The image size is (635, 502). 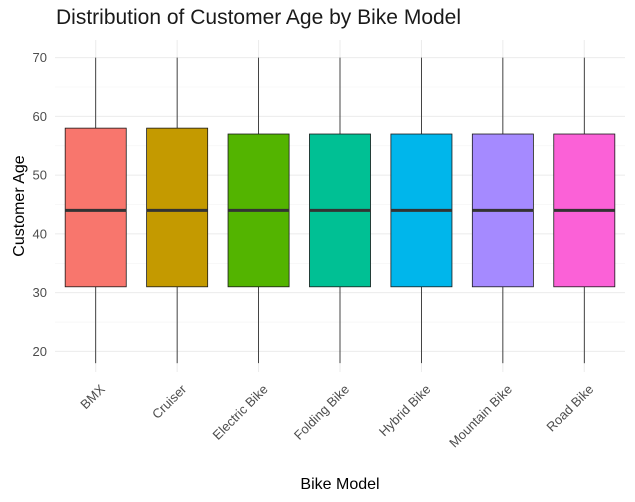 I want to click on box-cruiser, so click(x=177, y=210).